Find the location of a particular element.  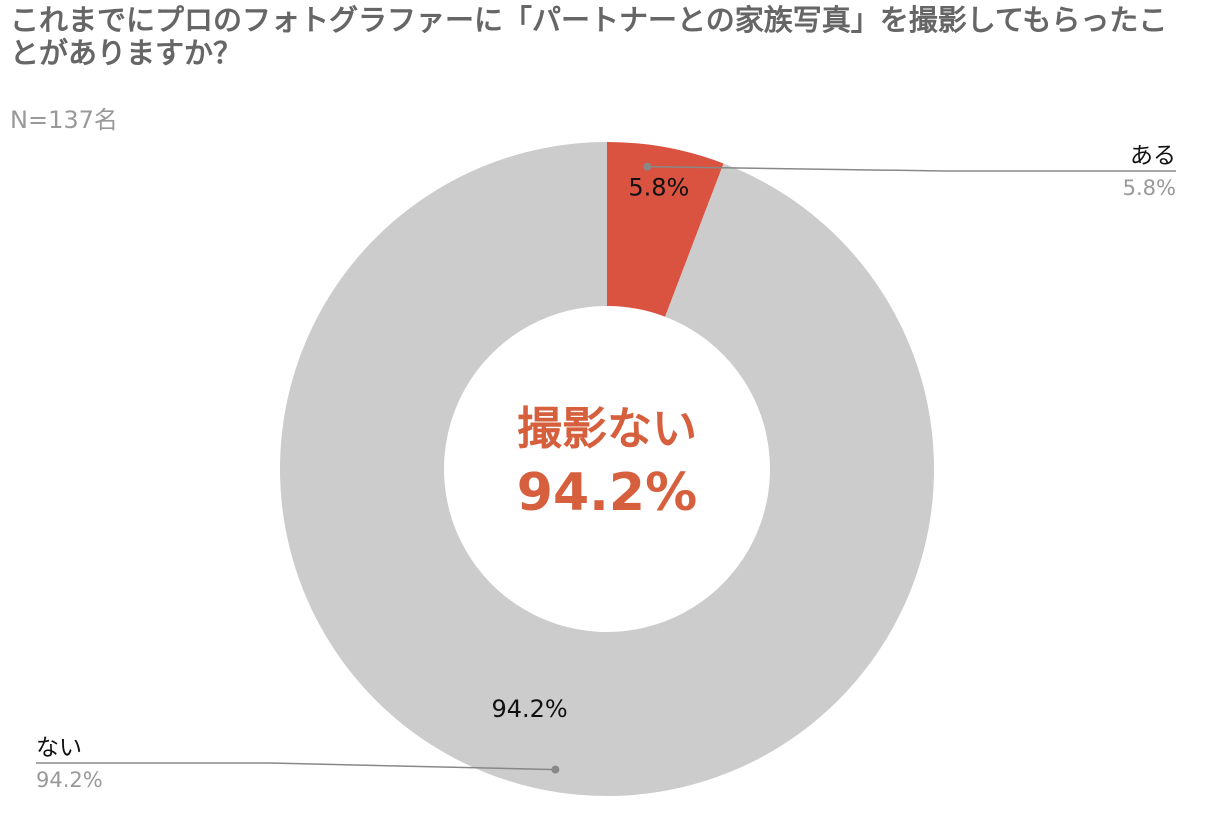

legend-value-1: 94.2% is located at coordinates (69, 780).